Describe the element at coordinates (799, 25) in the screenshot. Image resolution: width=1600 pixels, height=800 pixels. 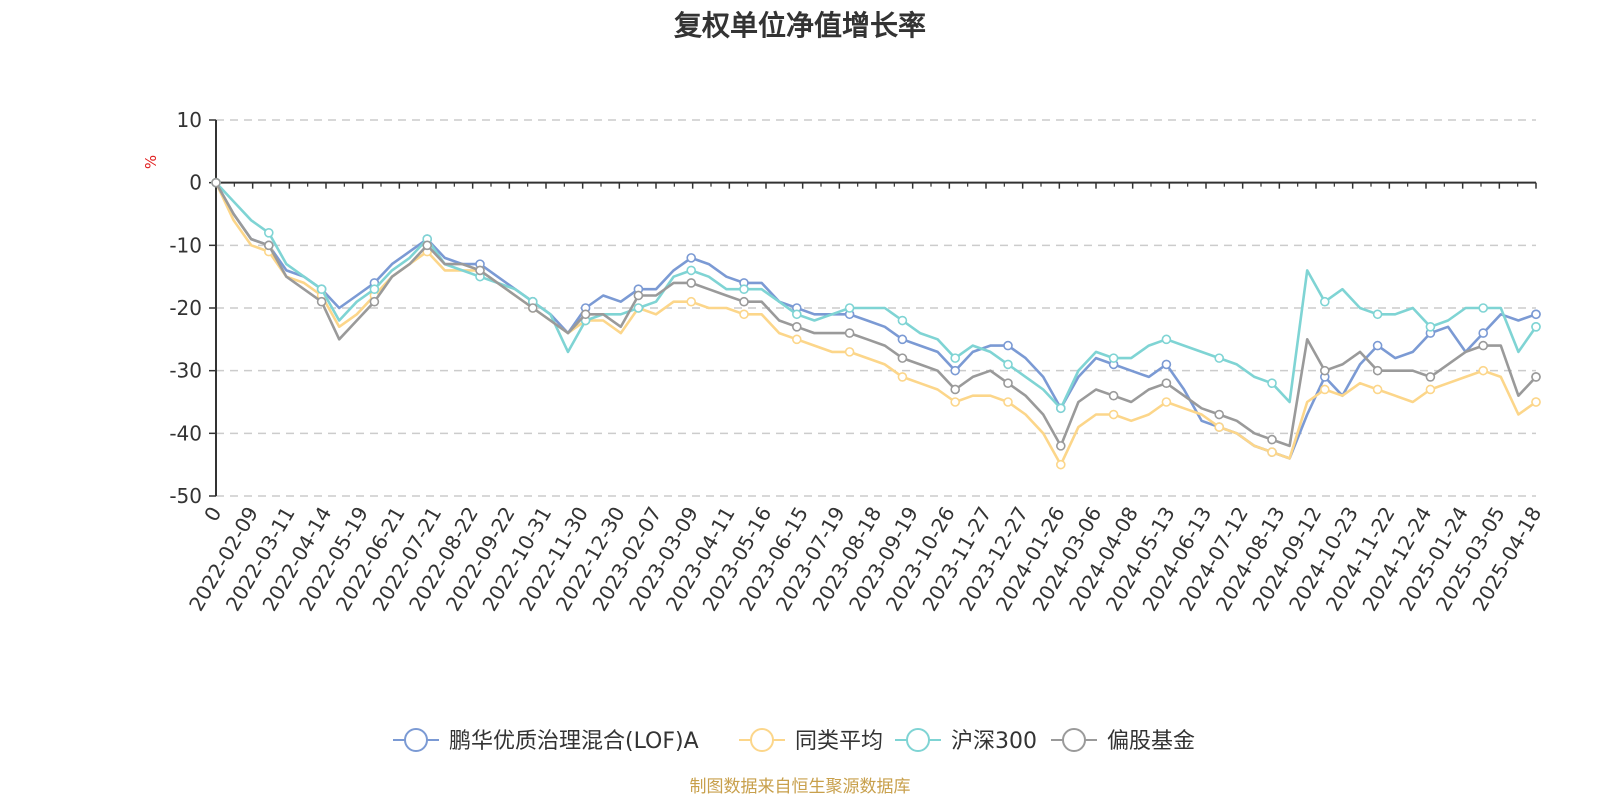
I see `chart-title: 复权单位净值增长率` at that location.